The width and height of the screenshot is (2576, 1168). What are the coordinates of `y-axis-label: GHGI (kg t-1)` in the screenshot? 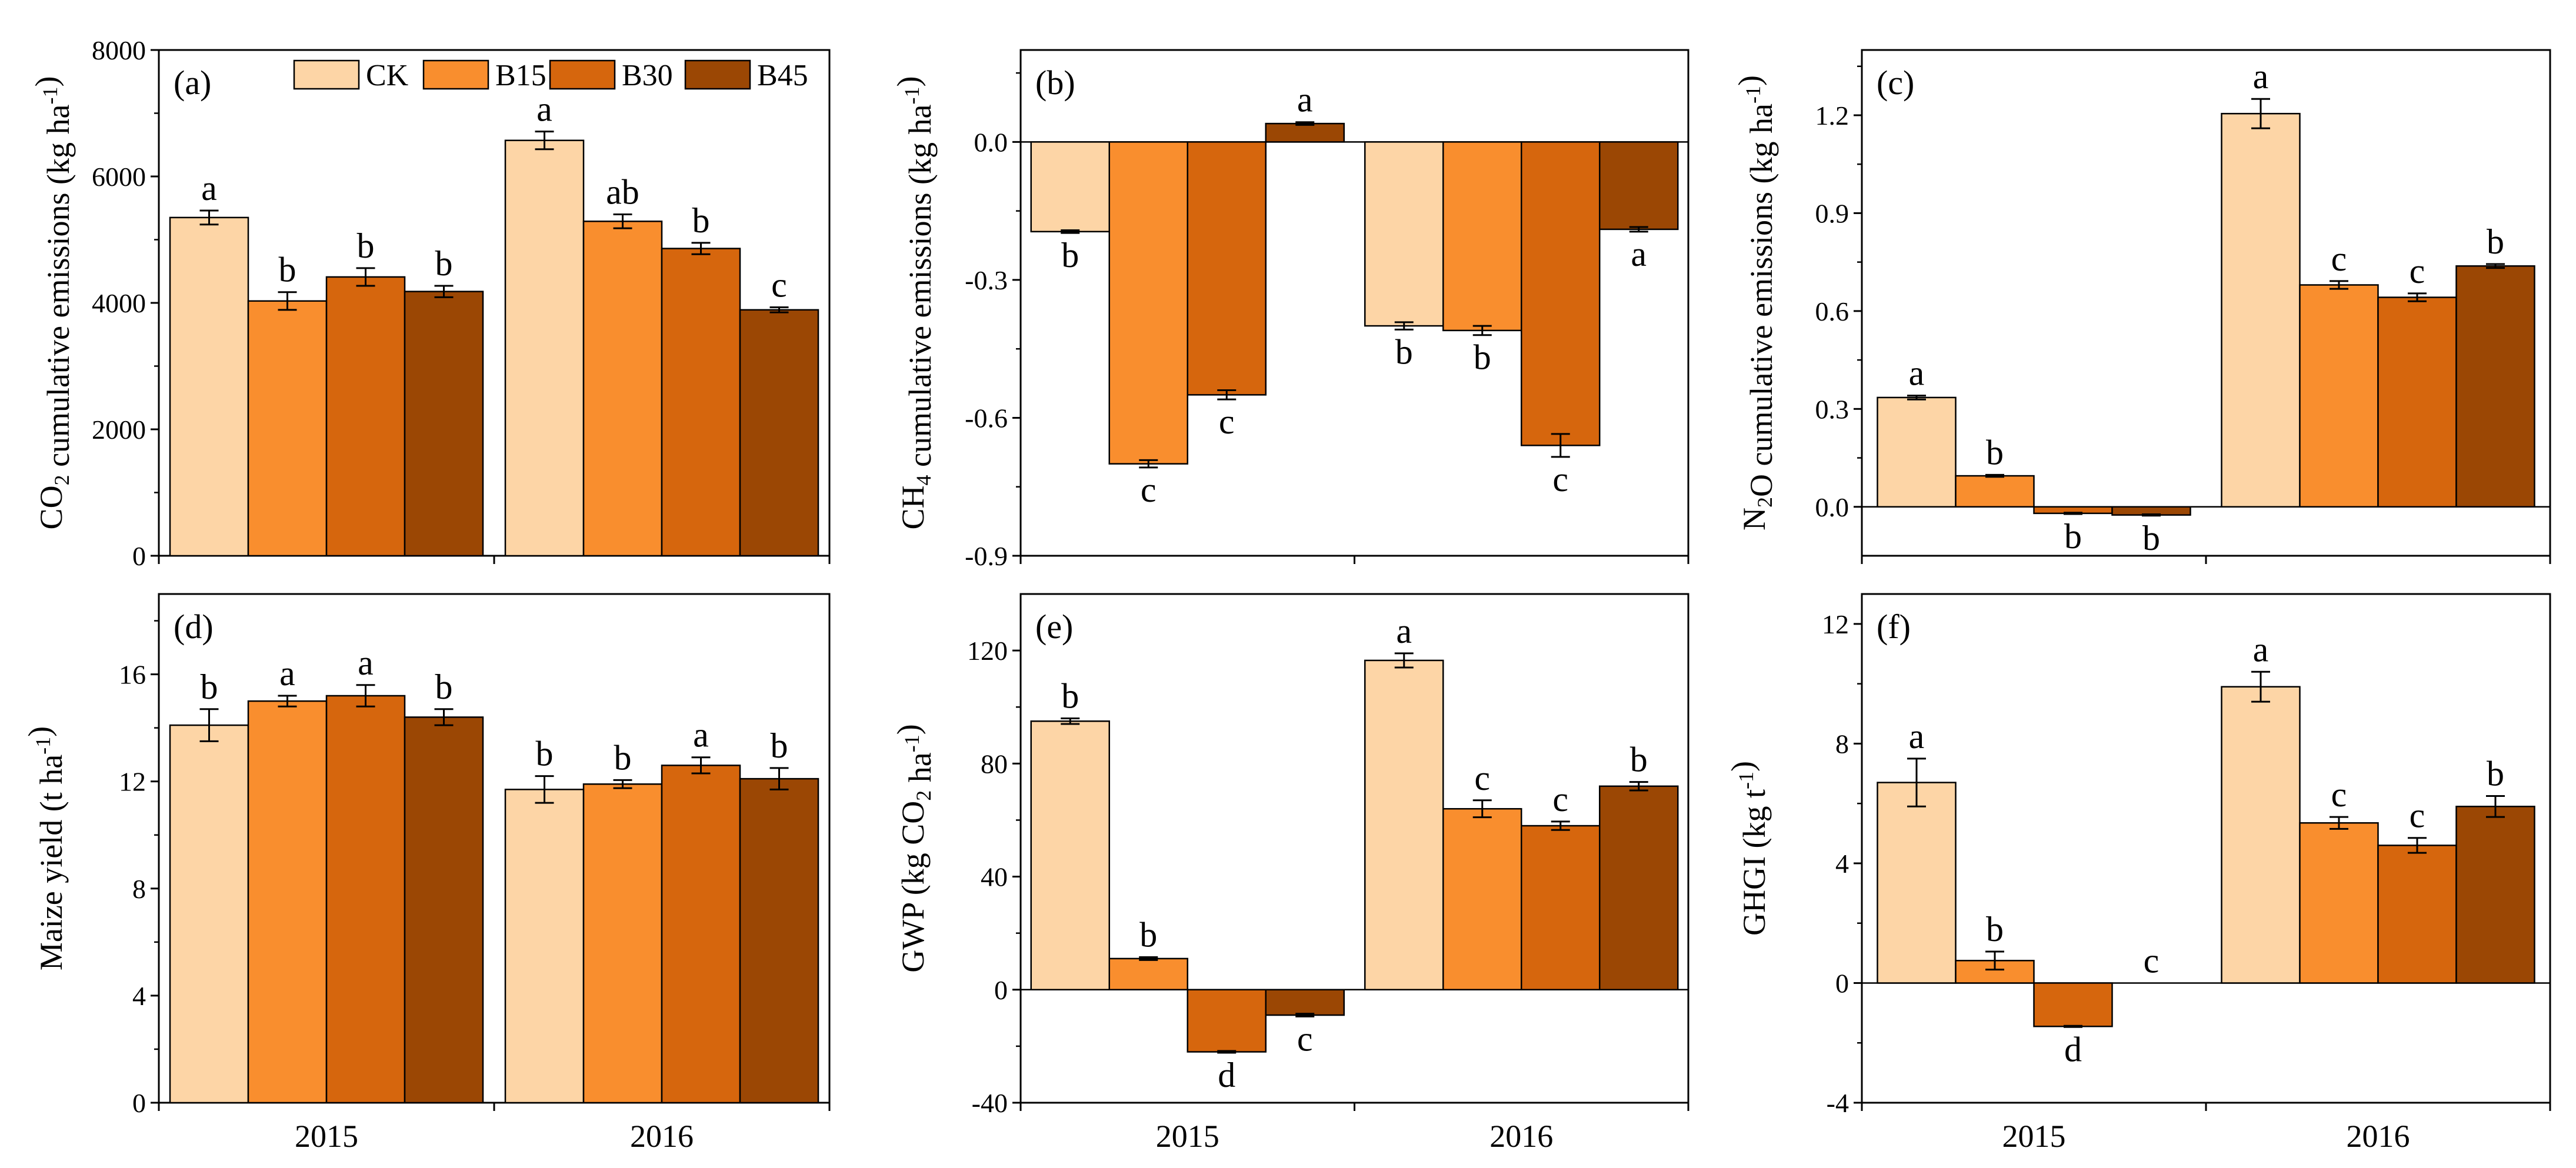 It's located at (1749, 848).